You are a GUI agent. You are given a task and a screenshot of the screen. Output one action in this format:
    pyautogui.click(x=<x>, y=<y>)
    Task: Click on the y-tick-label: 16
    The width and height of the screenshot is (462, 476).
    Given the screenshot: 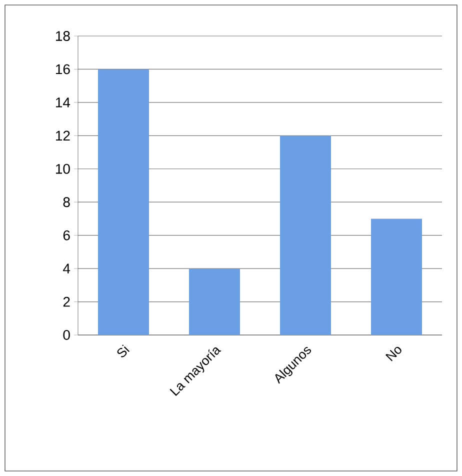 What is the action you would take?
    pyautogui.click(x=63, y=69)
    